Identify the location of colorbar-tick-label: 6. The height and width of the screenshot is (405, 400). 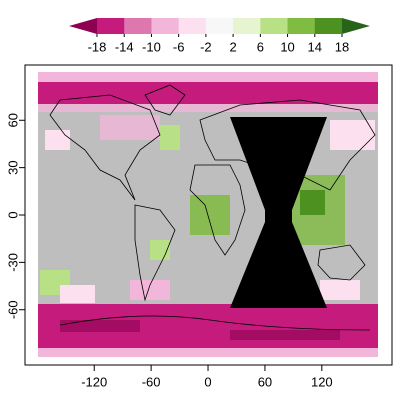
(260, 46).